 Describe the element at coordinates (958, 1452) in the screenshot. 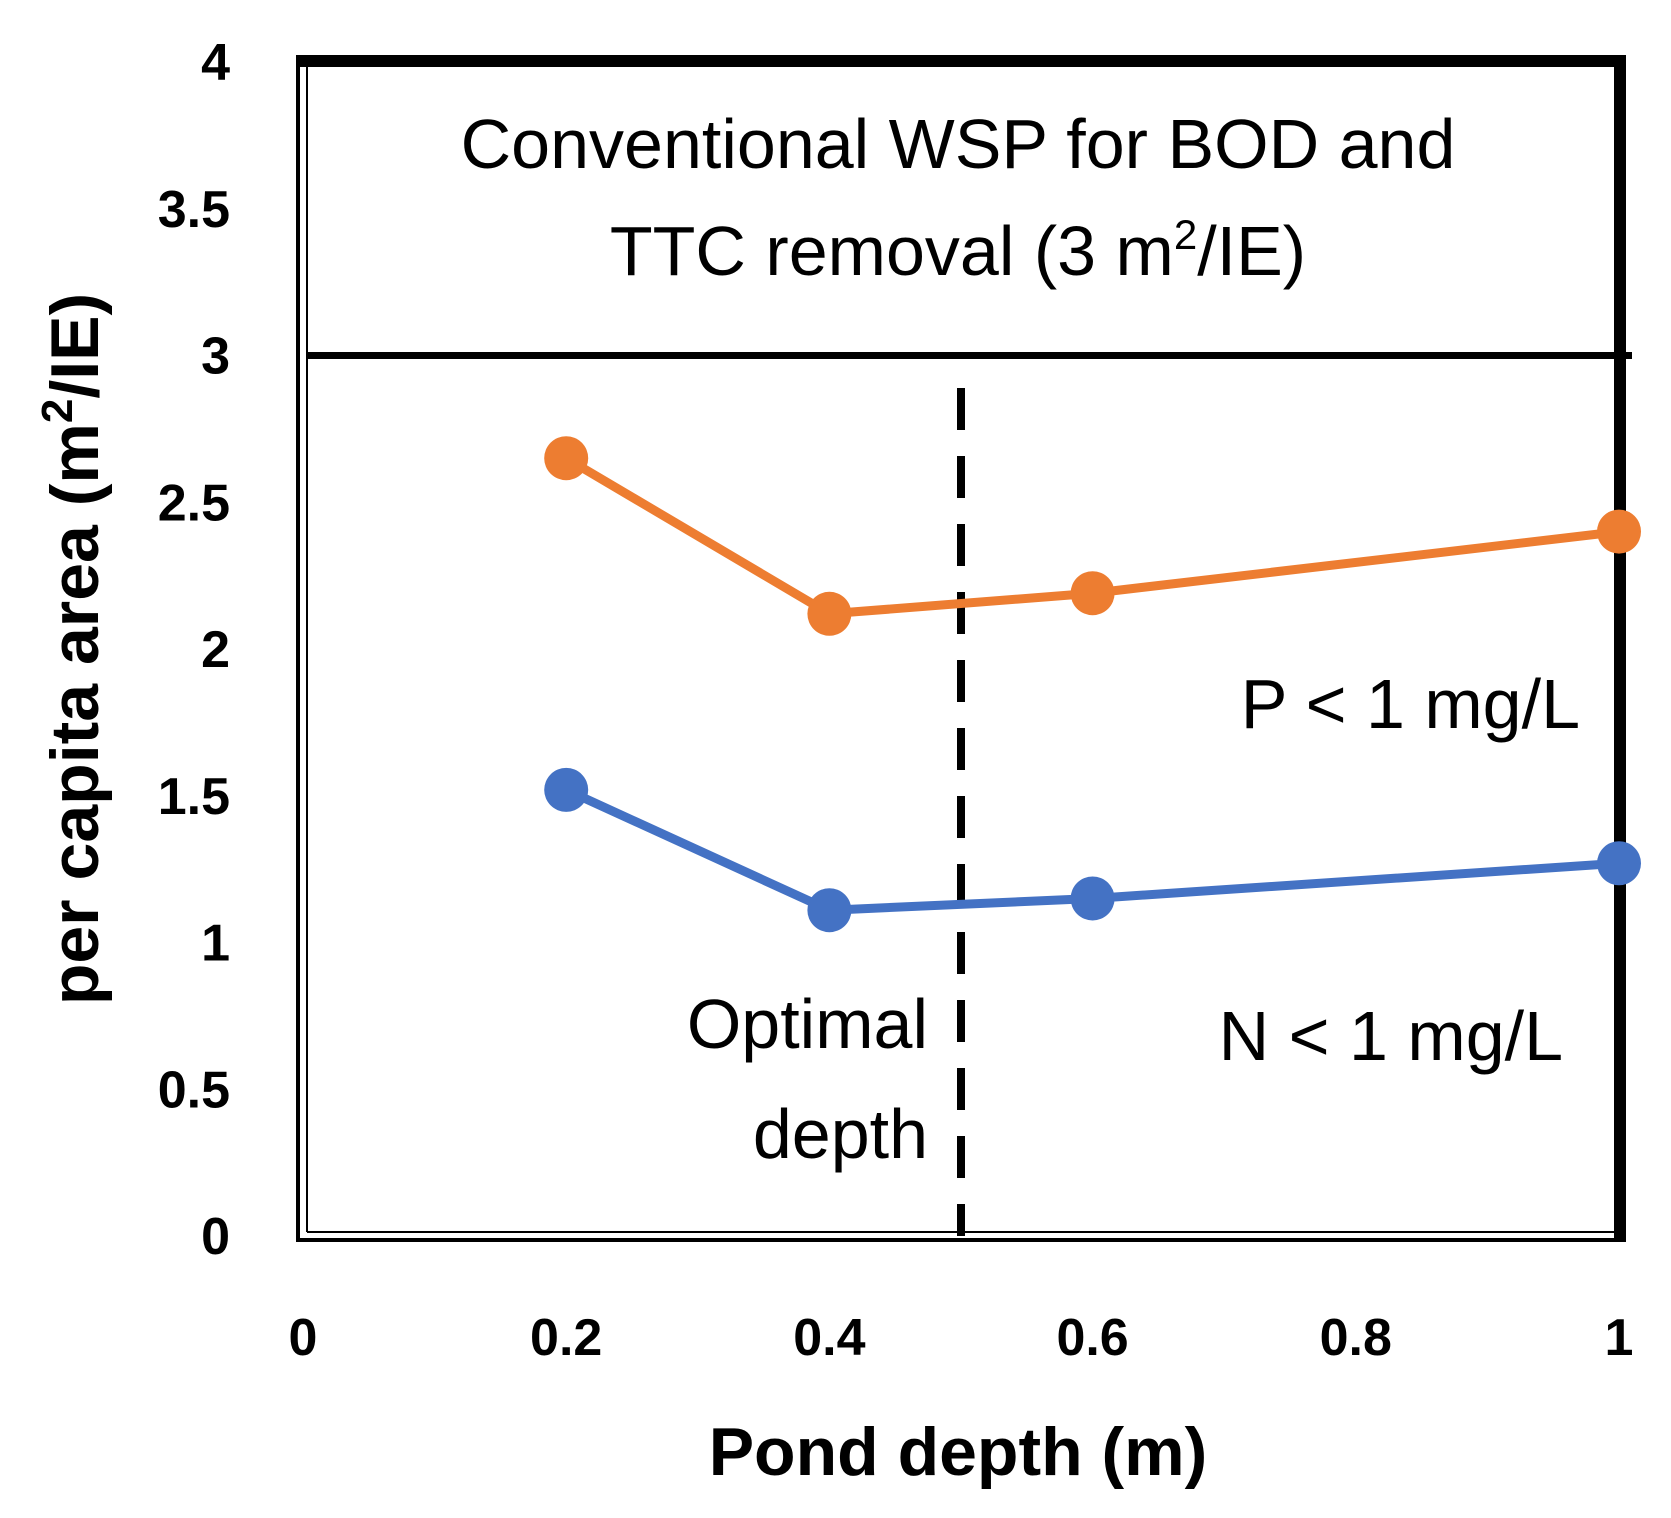

I see `x-axis-title: Pond depth (m)` at that location.